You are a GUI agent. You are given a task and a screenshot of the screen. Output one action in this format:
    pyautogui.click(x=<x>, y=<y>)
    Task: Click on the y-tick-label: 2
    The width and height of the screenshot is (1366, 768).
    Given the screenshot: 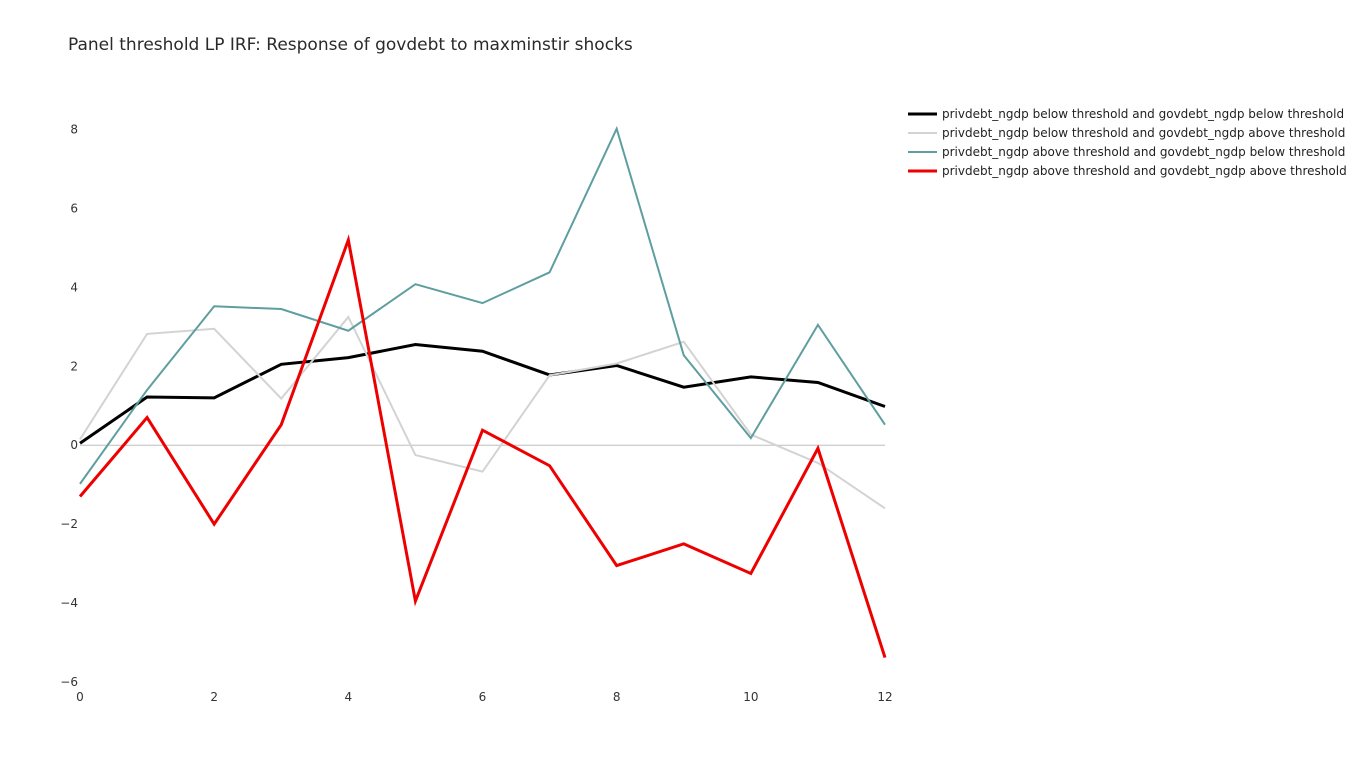 What is the action you would take?
    pyautogui.click(x=74, y=366)
    